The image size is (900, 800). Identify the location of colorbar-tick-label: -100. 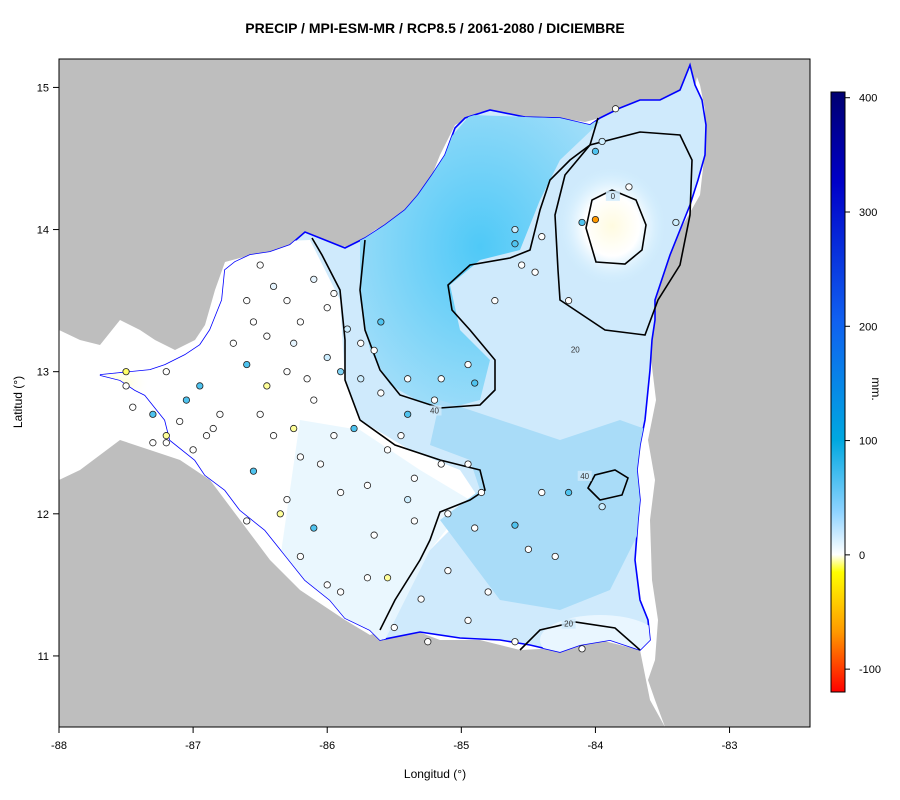
(870, 670).